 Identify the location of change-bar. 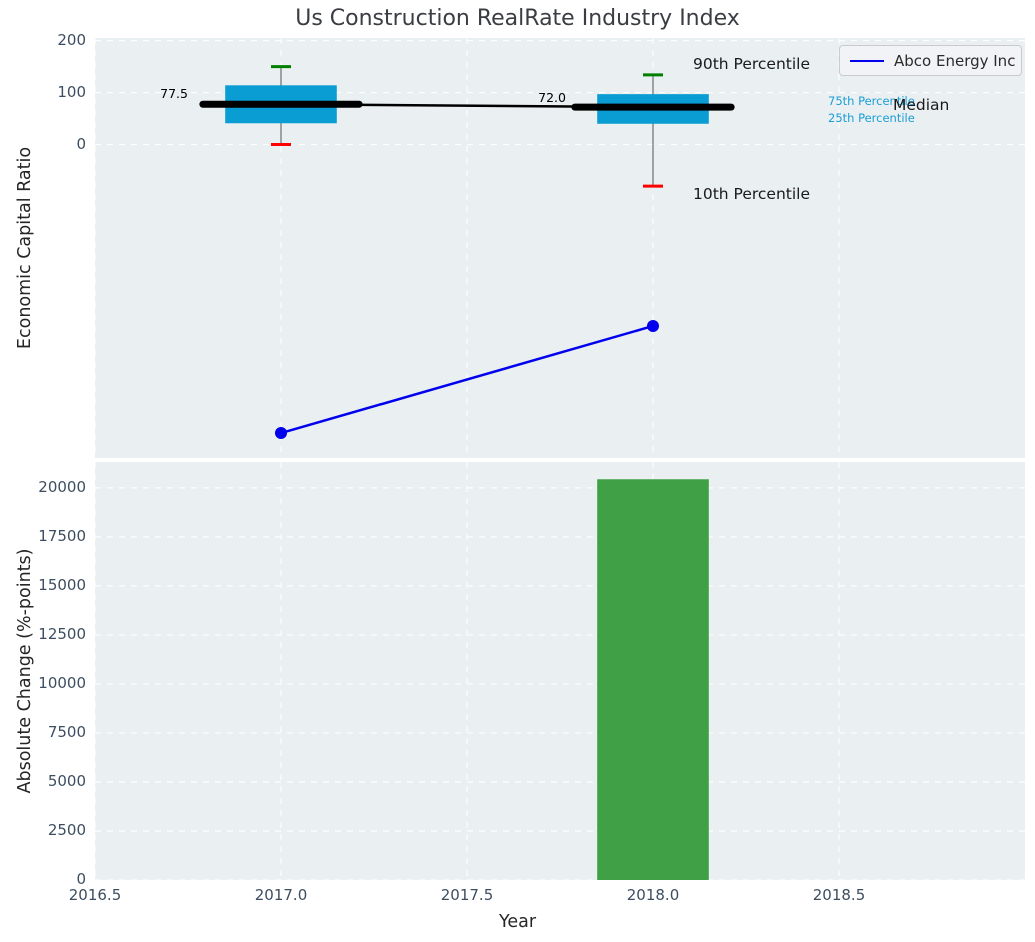
(653, 679).